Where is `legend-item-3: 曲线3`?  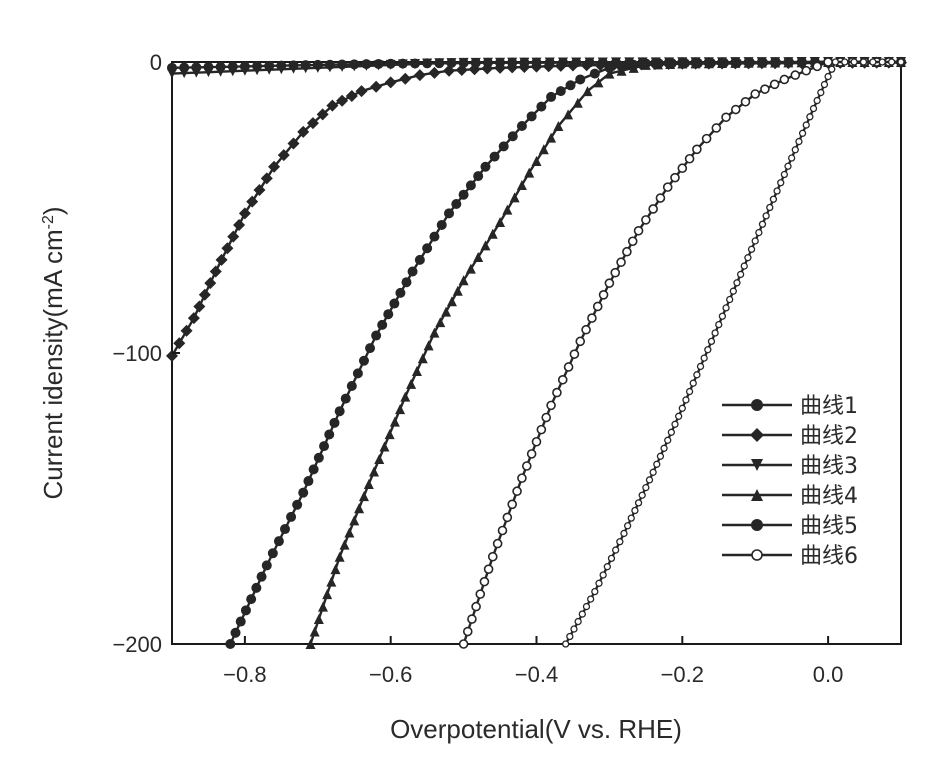 legend-item-3: 曲线3 is located at coordinates (790, 466).